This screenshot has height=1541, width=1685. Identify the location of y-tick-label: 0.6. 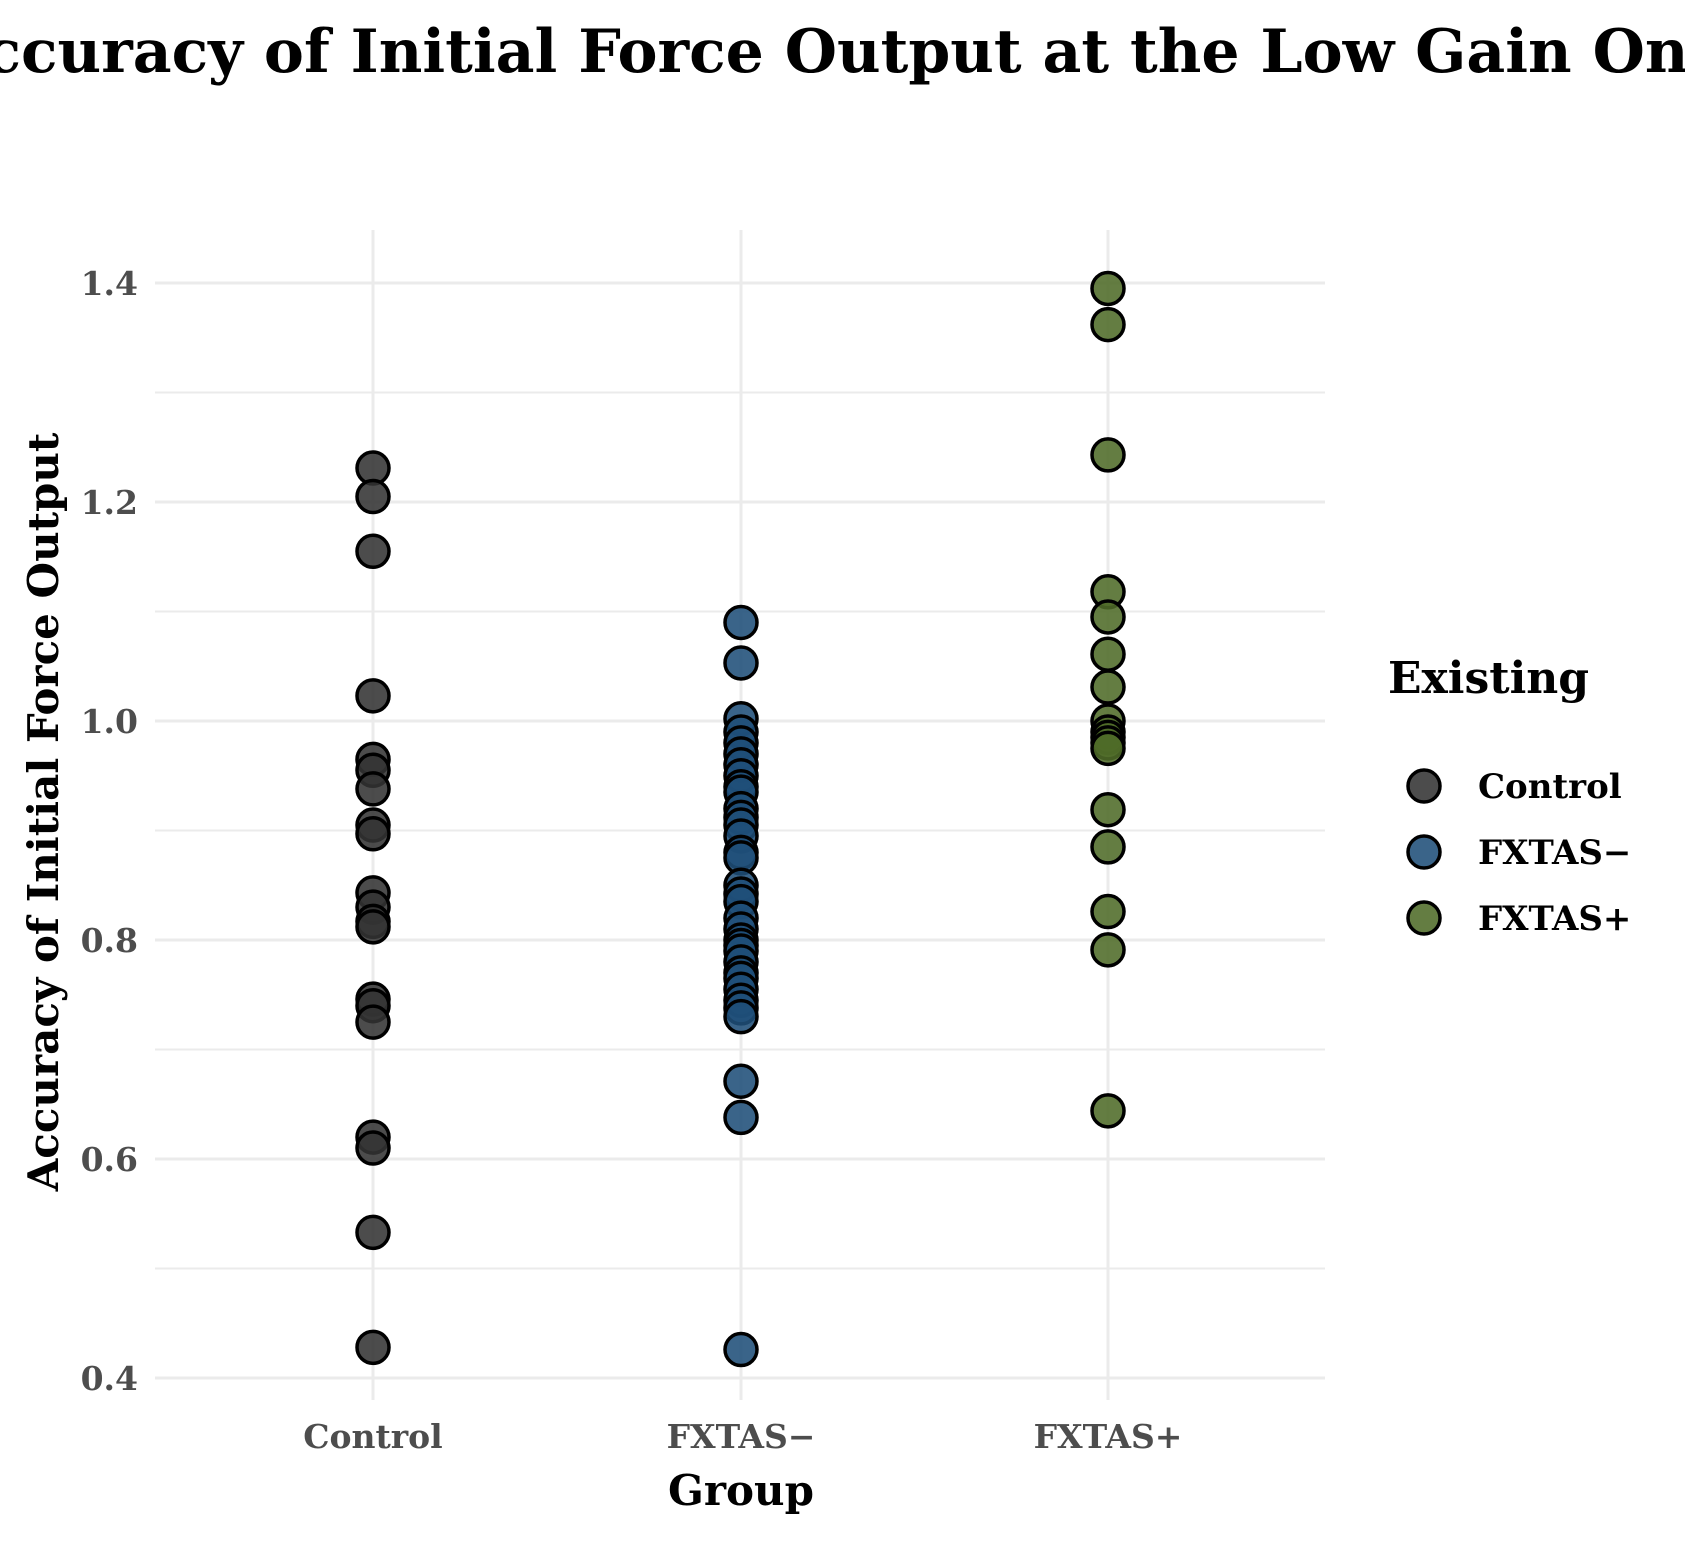
(109, 1159).